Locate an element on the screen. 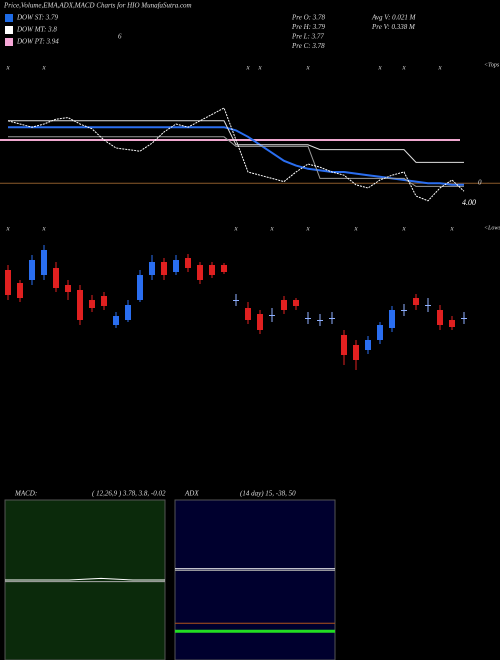 The width and height of the screenshot is (500, 660). stat: Pre L: 3.77 is located at coordinates (307, 37).